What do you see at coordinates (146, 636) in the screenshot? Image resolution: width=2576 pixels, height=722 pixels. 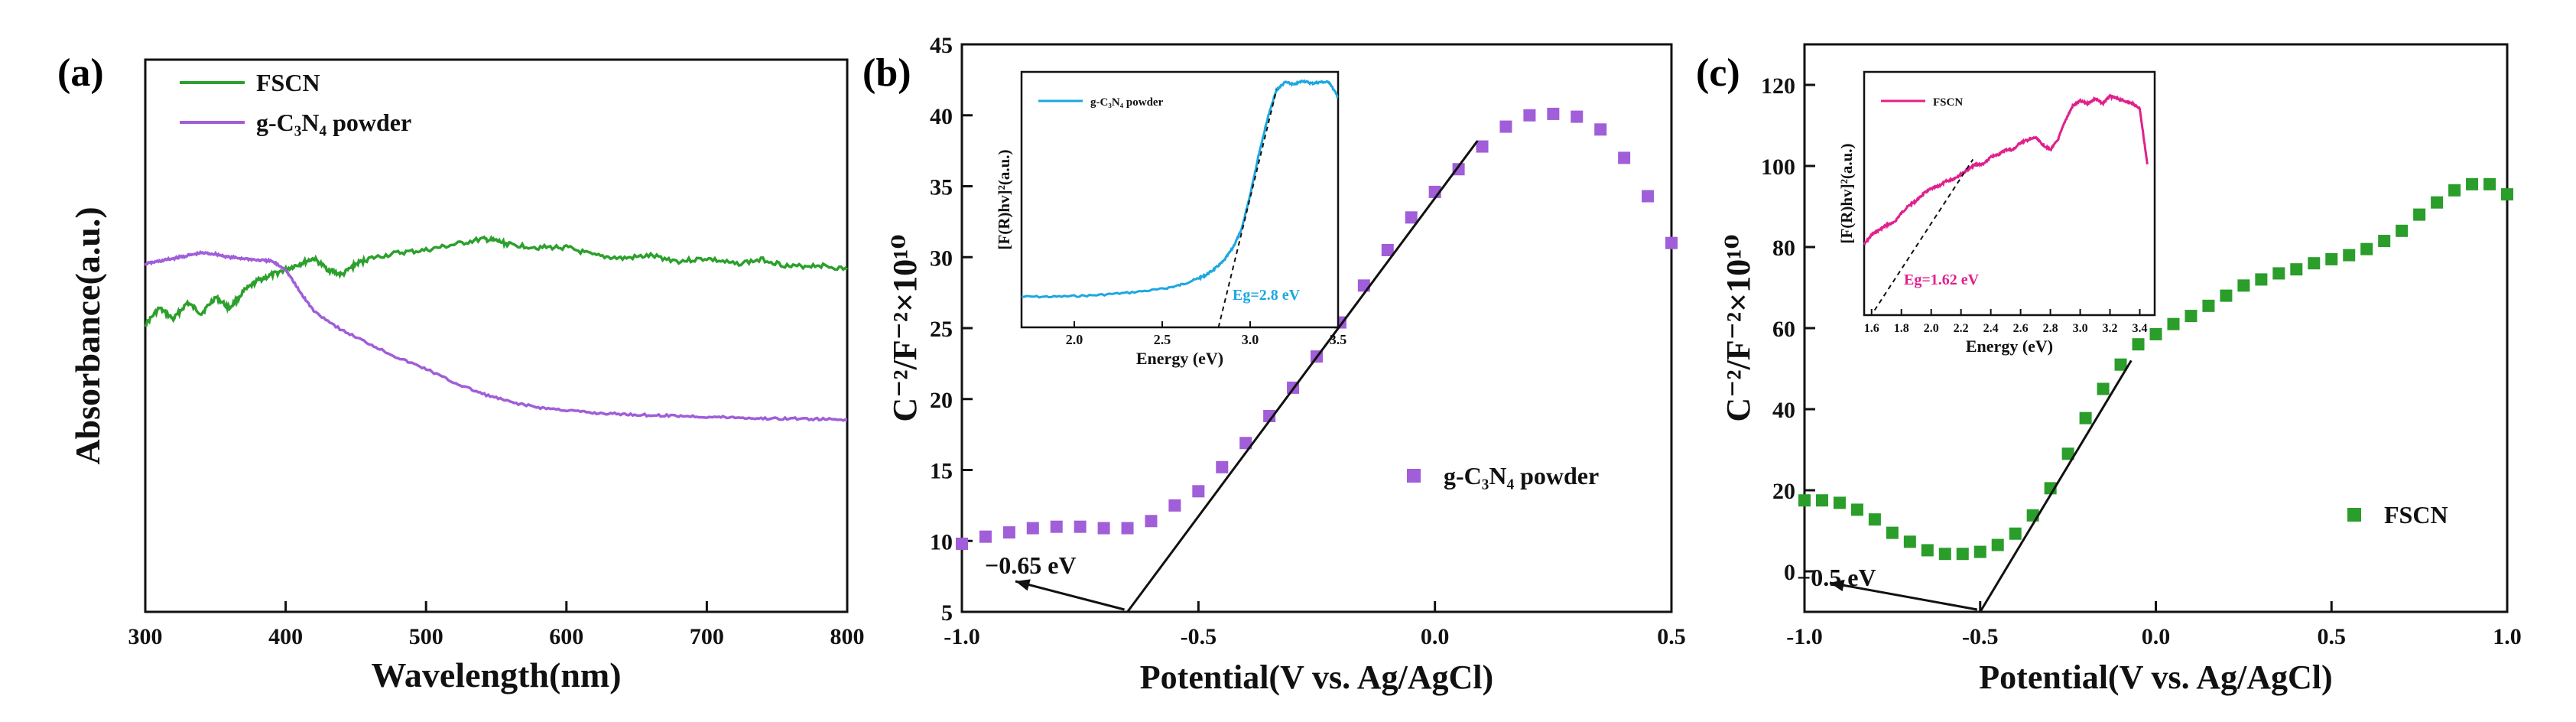 I see `x-tick-label: 300` at bounding box center [146, 636].